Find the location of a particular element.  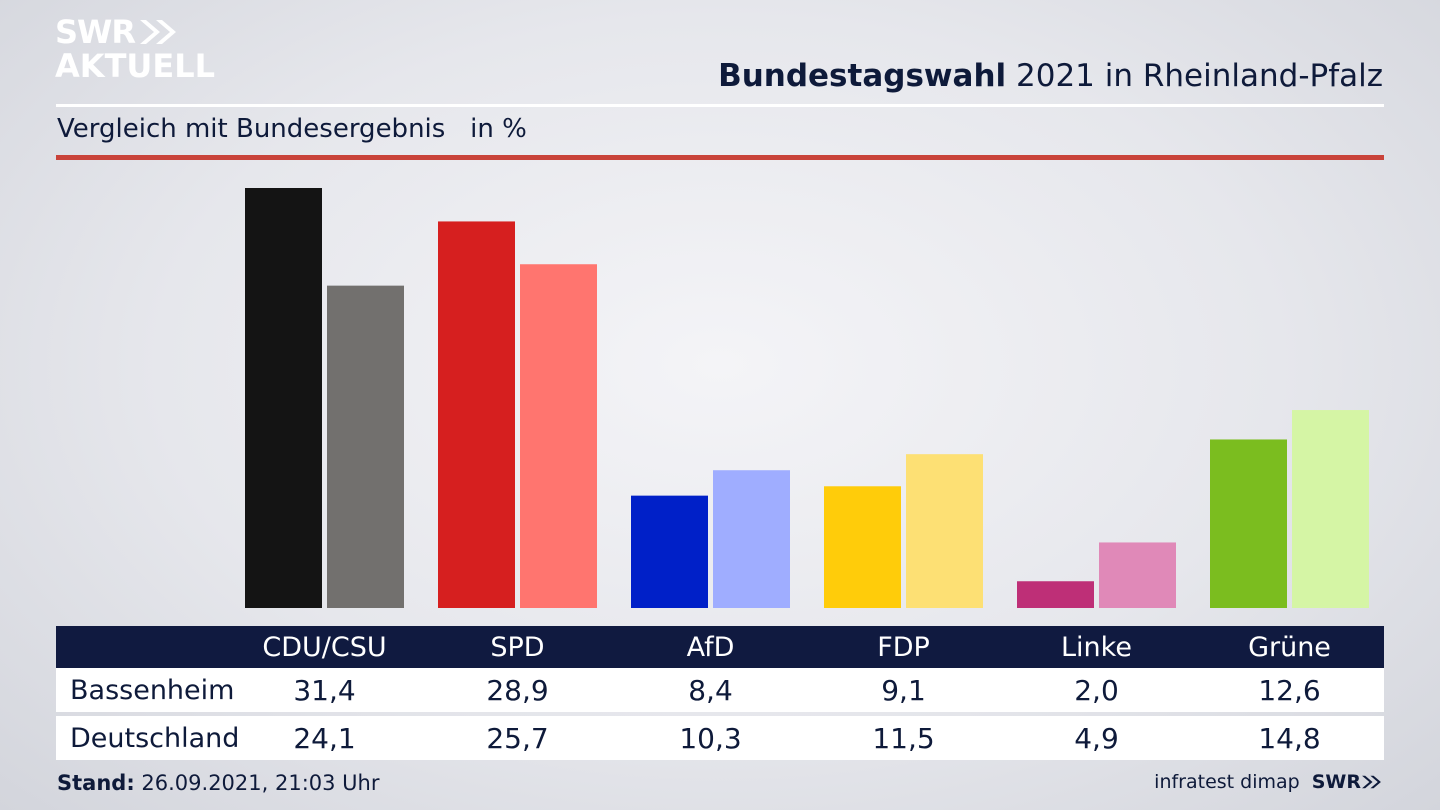

data-label: 25,7 is located at coordinates (517, 738).